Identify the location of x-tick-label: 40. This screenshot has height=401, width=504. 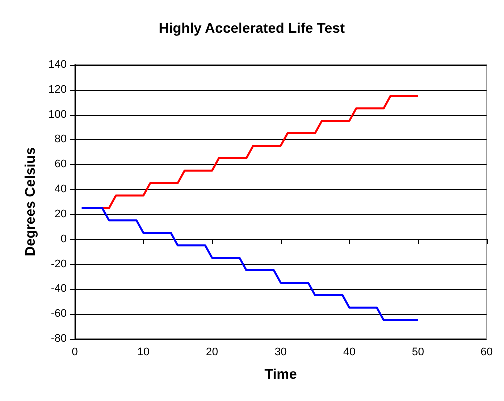
(349, 352).